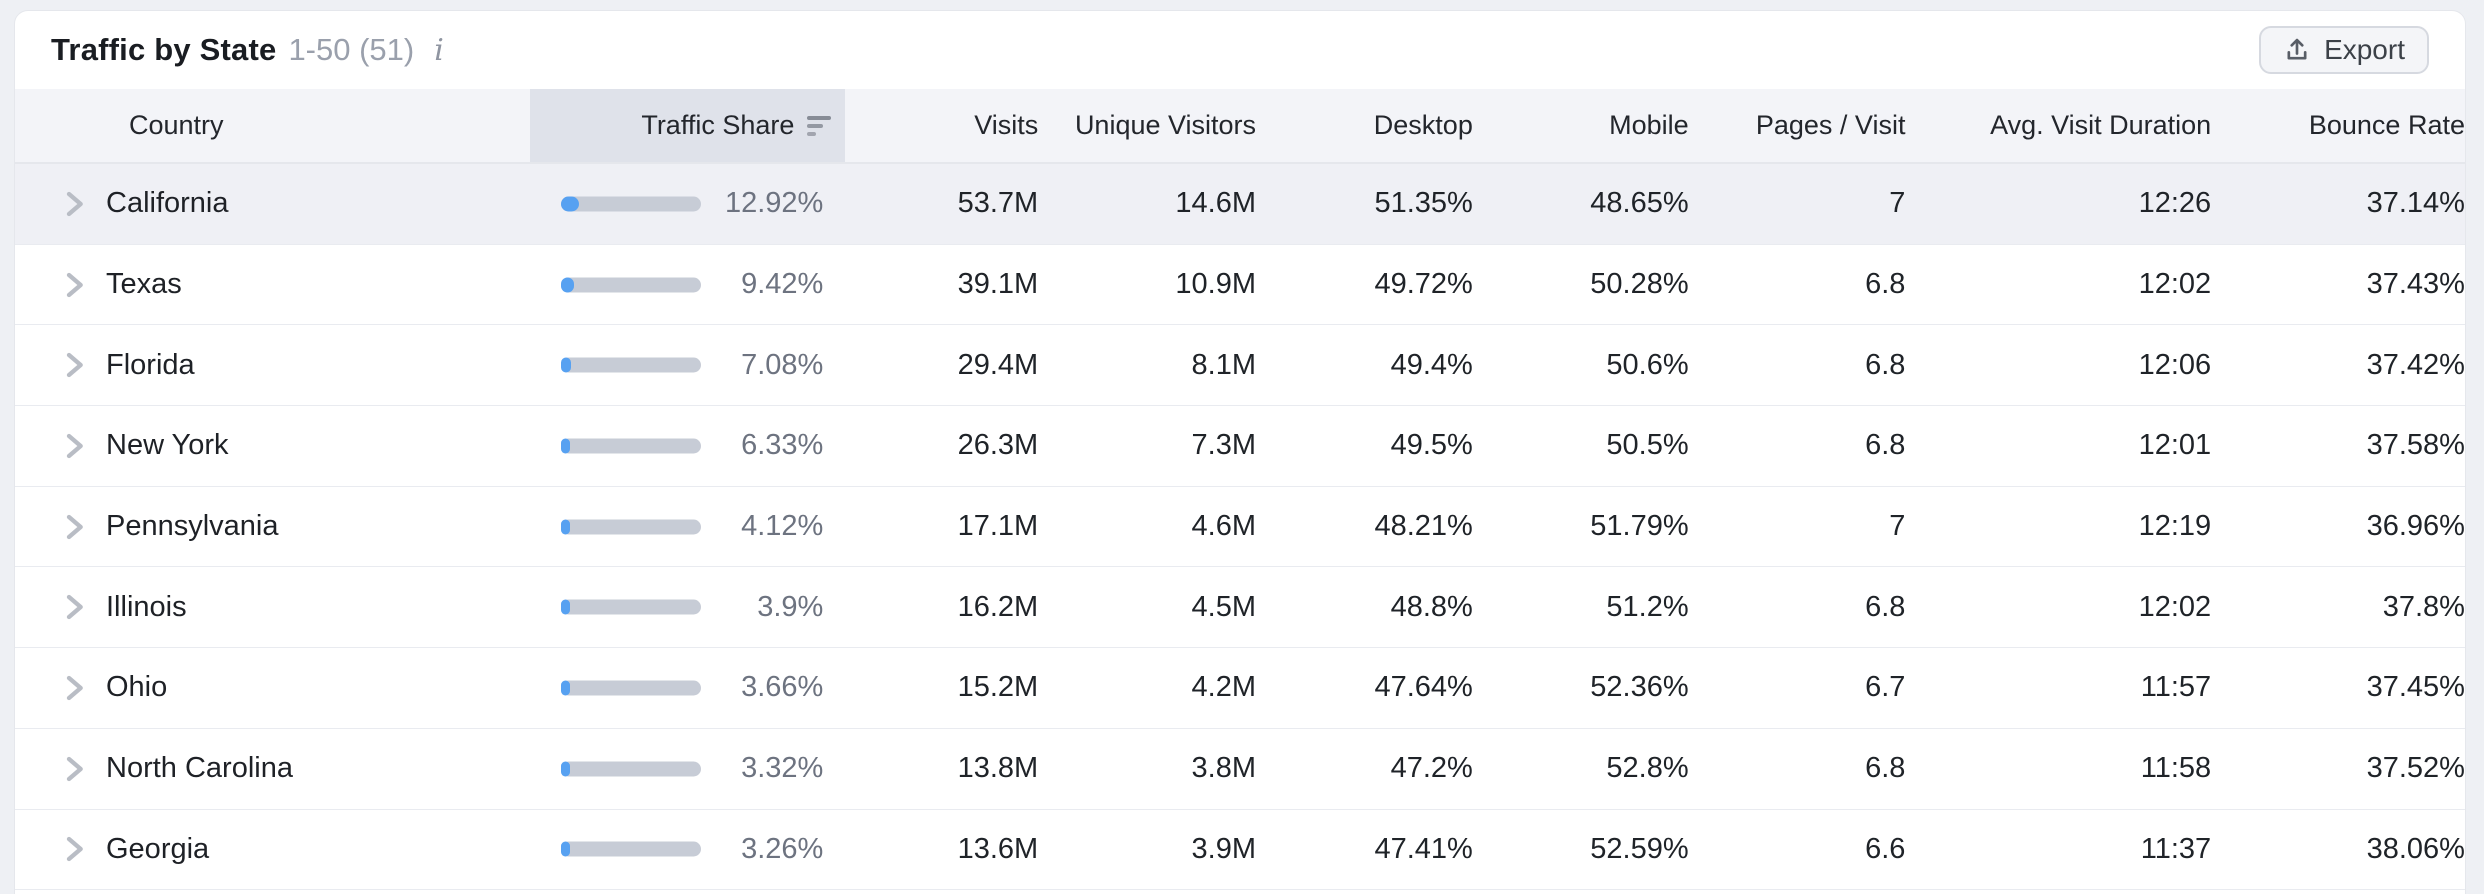  Describe the element at coordinates (272, 285) in the screenshot. I see `country-cell: Texas` at that location.